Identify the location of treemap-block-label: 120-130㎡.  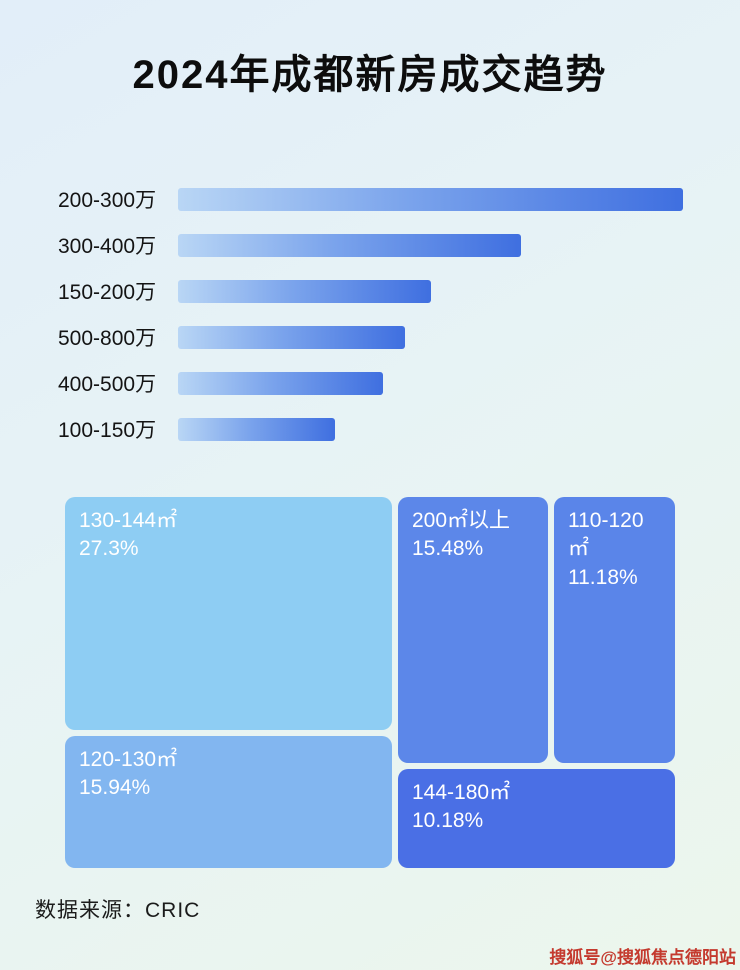
(128, 759).